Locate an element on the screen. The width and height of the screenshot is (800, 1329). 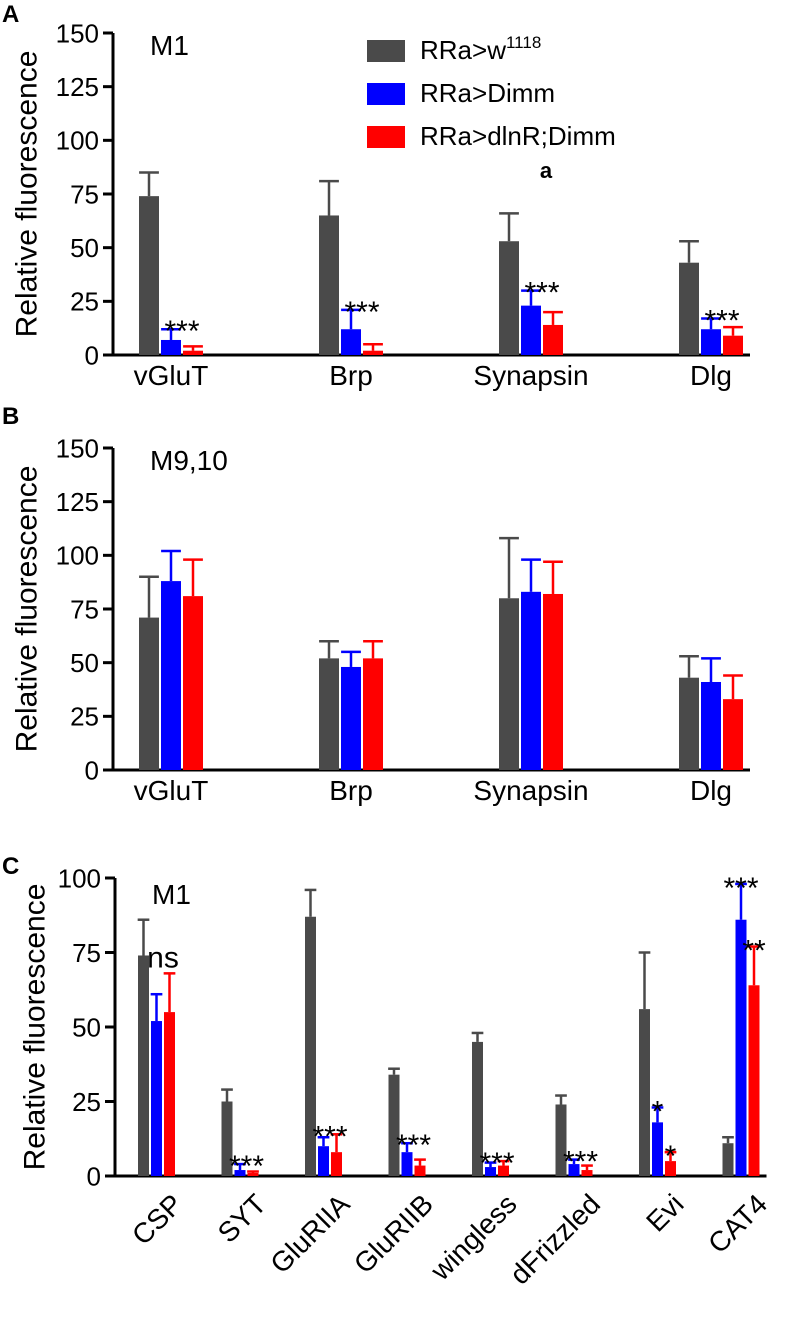
bar-gluriia-s2 is located at coordinates (336, 1164).